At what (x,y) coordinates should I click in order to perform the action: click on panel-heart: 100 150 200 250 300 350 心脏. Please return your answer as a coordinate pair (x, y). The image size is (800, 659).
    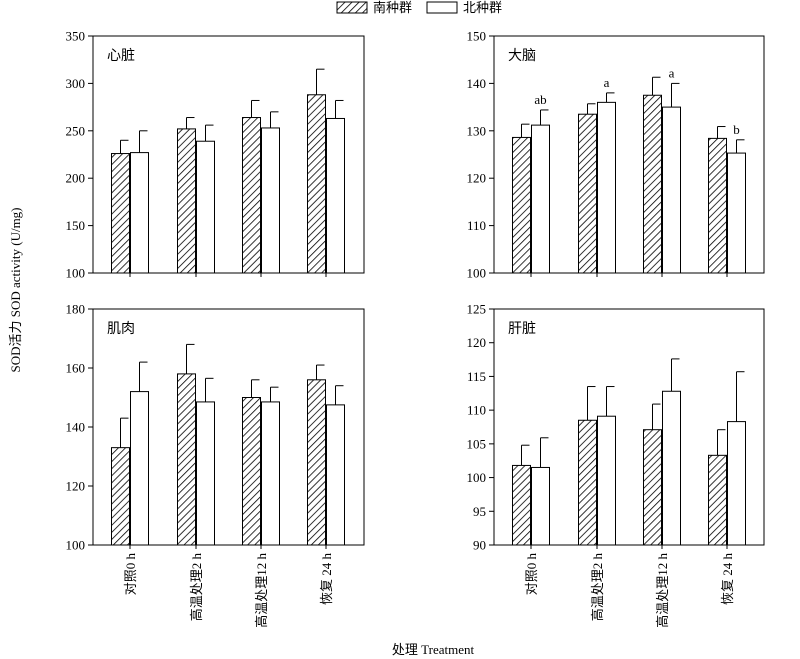
    Looking at the image, I should click on (215, 155).